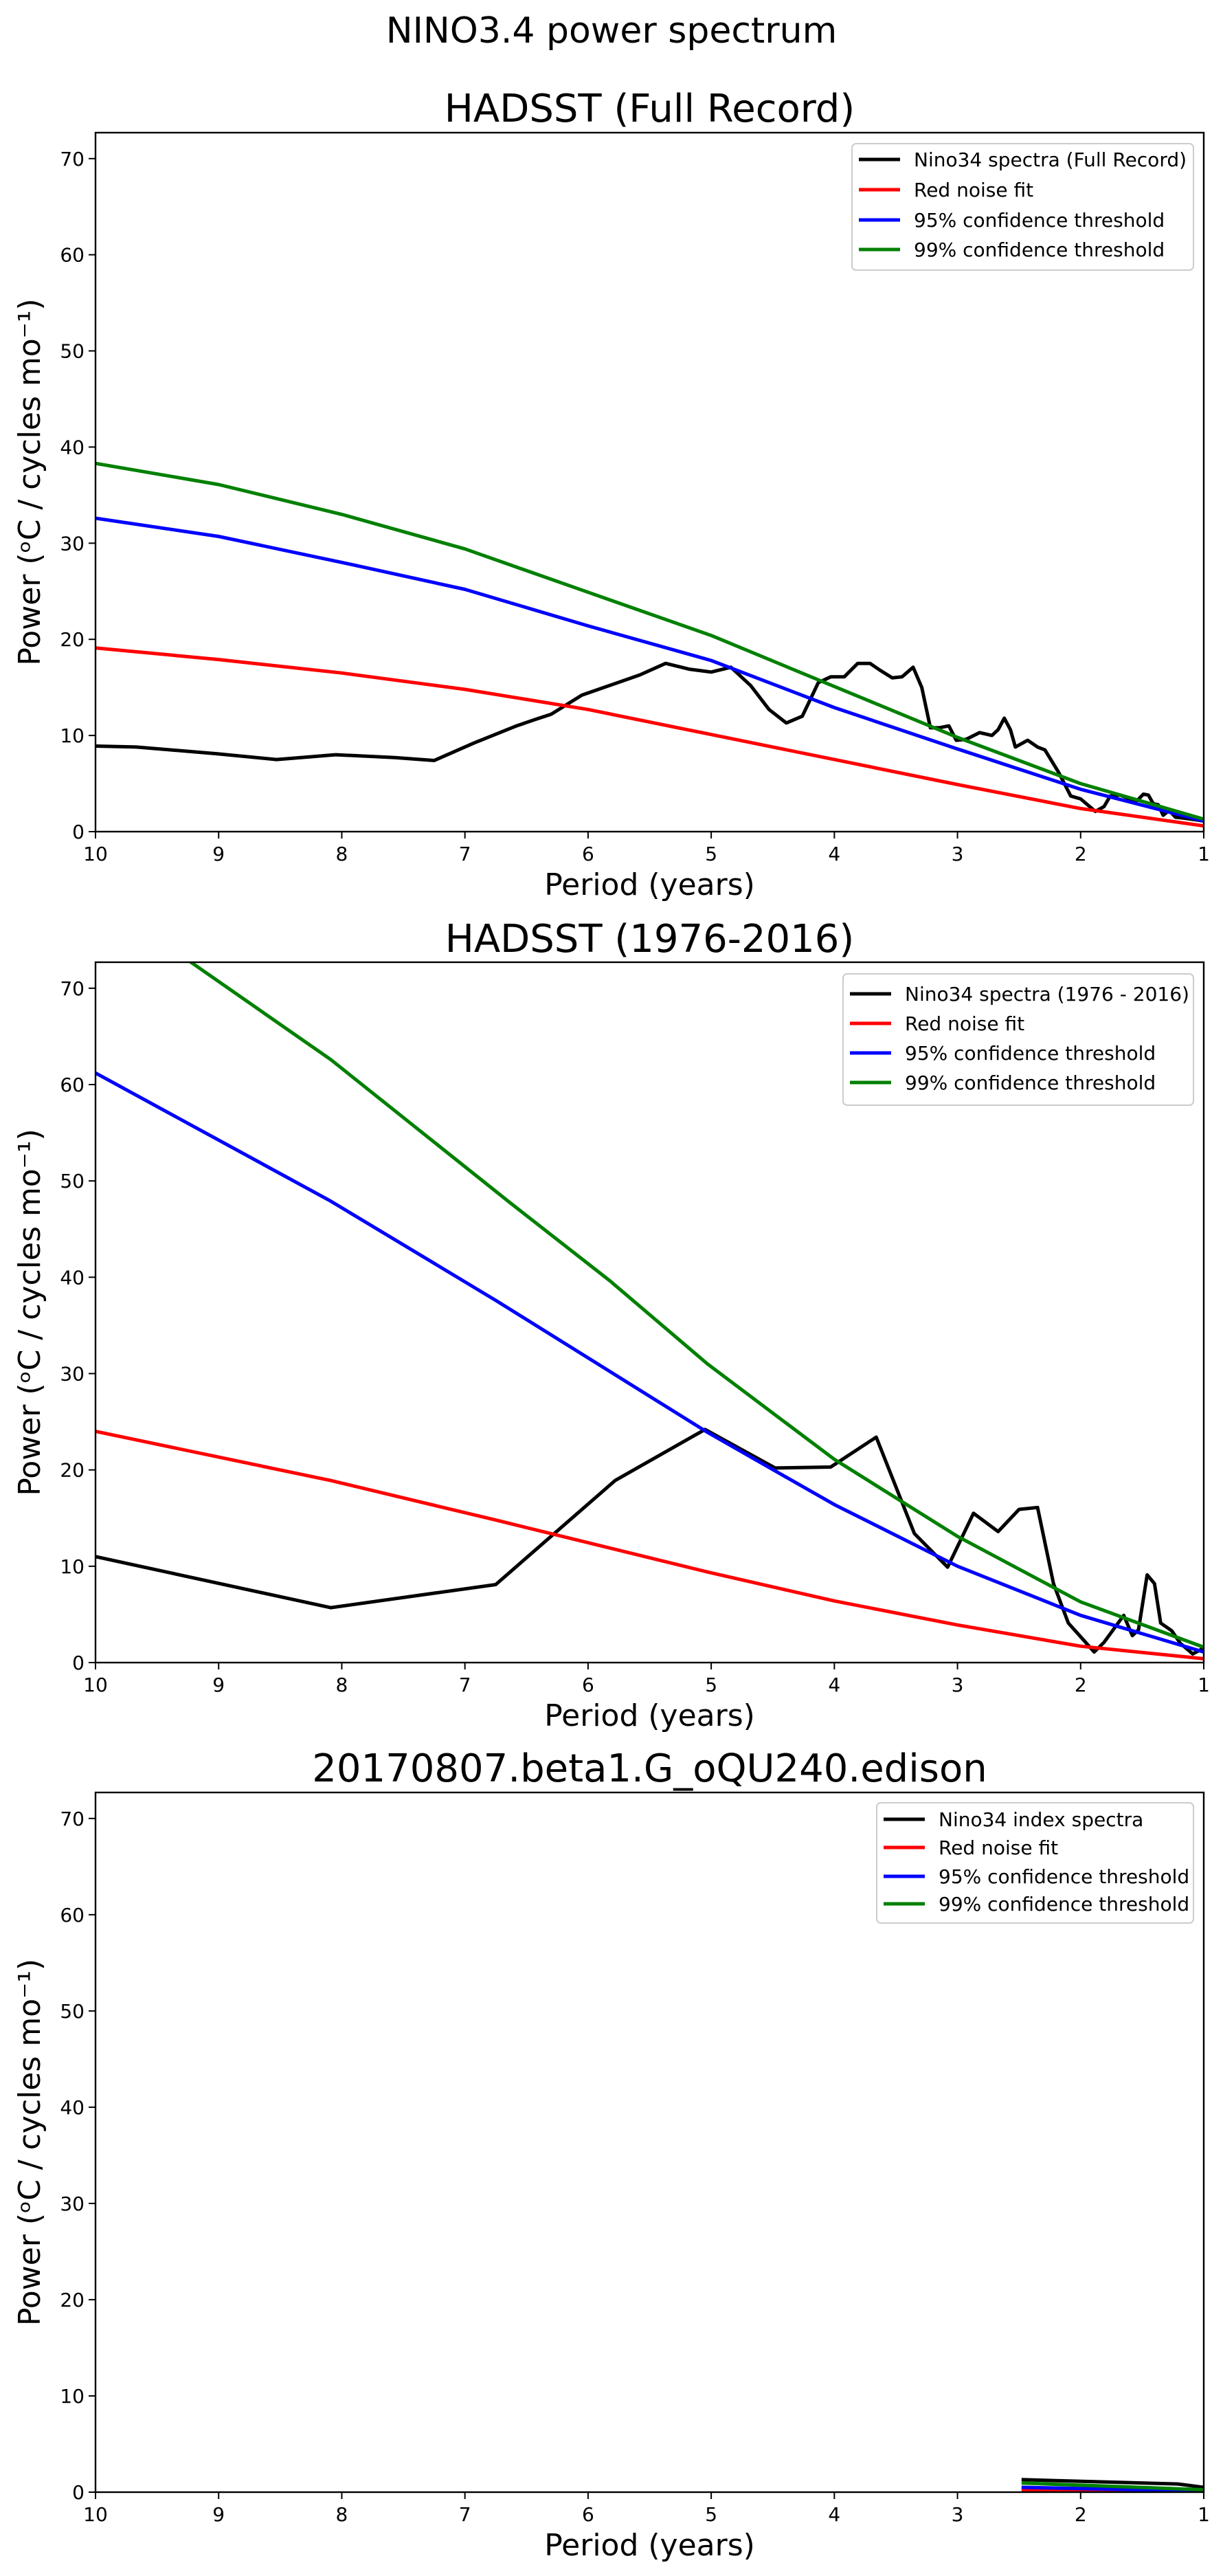 The height and width of the screenshot is (2576, 1223). Describe the element at coordinates (1050, 159) in the screenshot. I see `legend-label: Nino34 spectra (Full Record)` at that location.